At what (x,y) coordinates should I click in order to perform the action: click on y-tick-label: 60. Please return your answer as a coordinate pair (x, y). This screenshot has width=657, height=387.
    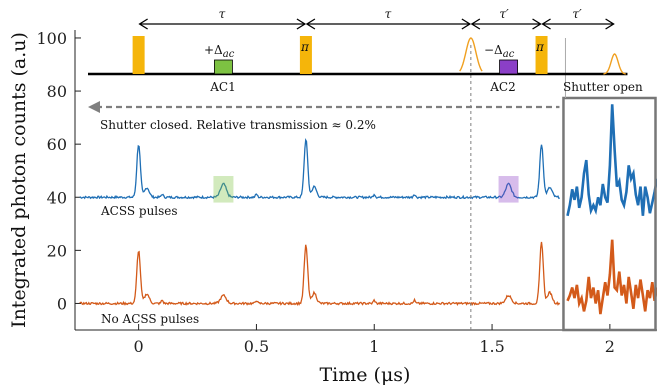
    Looking at the image, I should click on (57, 144).